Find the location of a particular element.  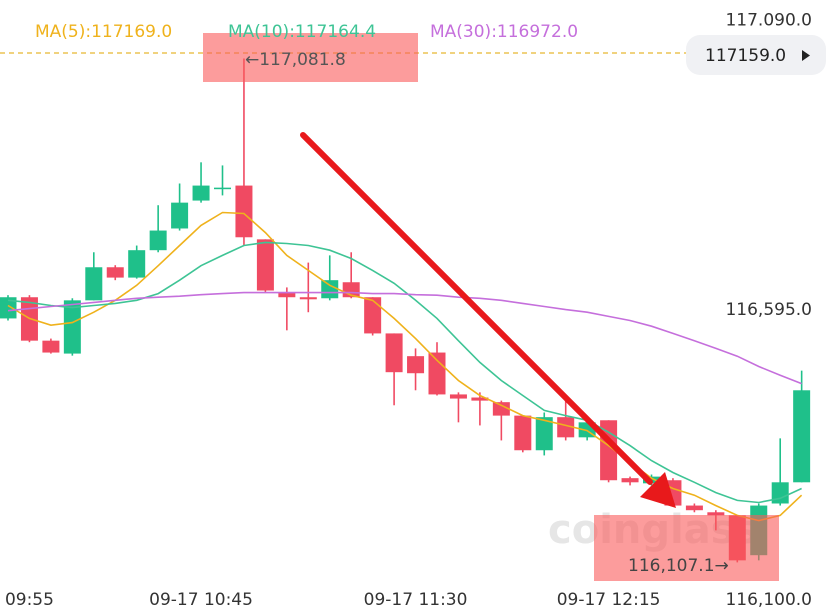

high-annotation: ←117,081.8 is located at coordinates (295, 60).